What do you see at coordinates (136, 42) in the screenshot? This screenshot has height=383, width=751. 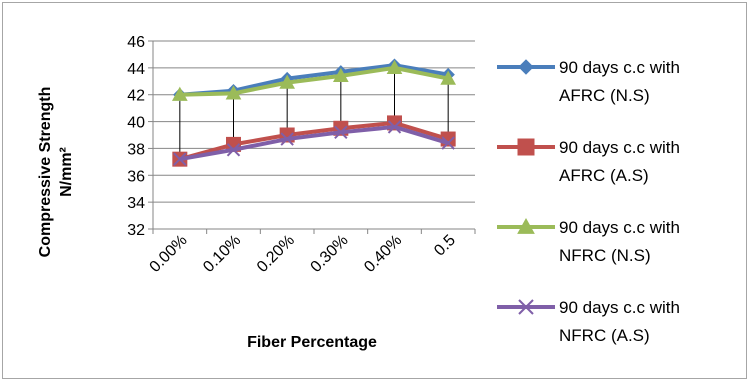 I see `y-tick-label: 46` at bounding box center [136, 42].